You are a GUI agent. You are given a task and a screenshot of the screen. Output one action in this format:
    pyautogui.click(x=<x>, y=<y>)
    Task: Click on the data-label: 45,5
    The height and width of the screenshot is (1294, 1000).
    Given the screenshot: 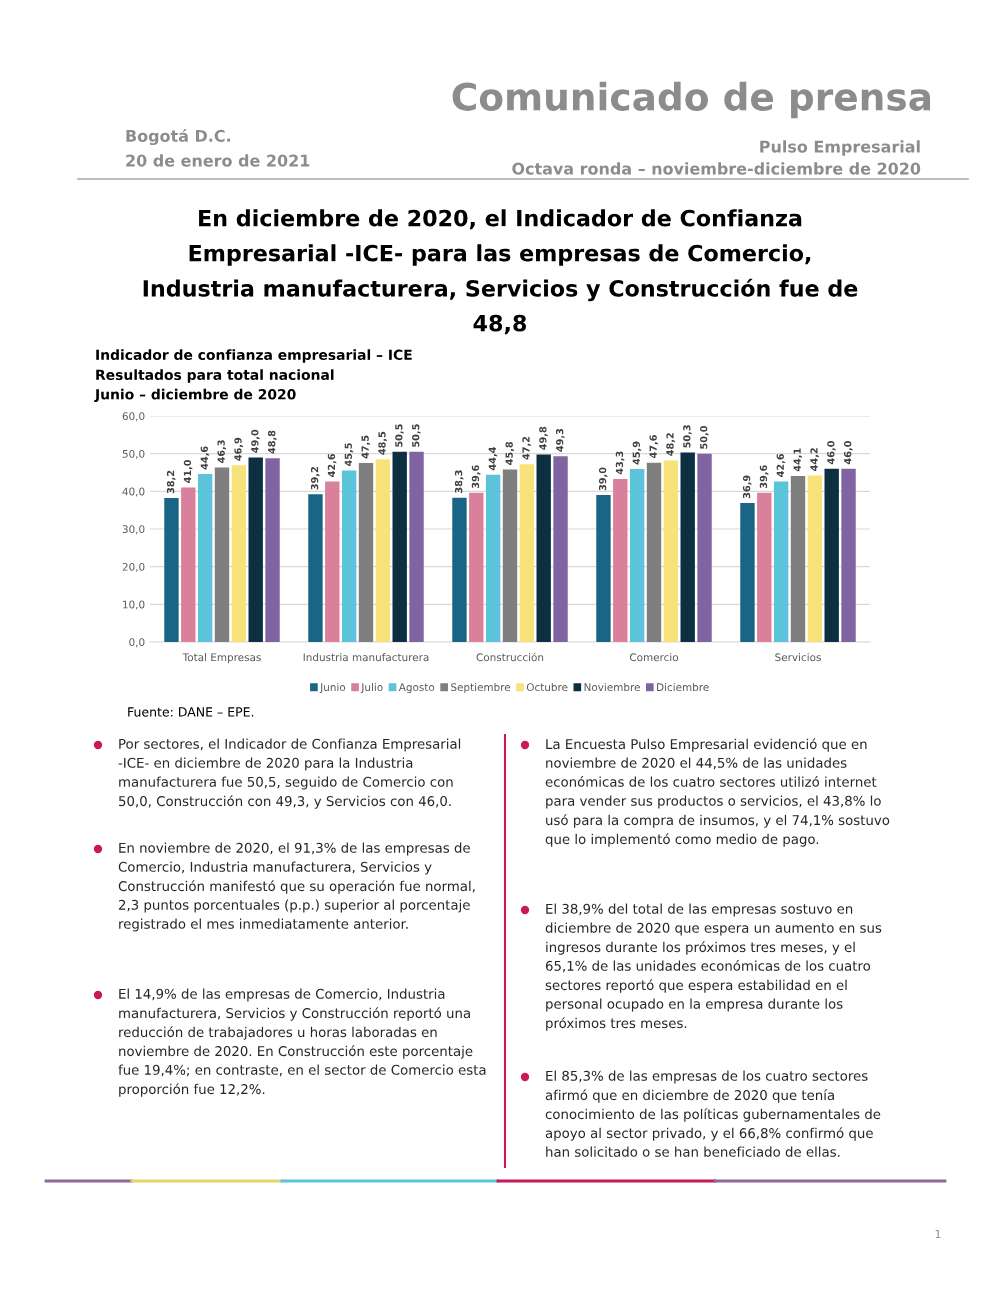 What is the action you would take?
    pyautogui.click(x=349, y=455)
    